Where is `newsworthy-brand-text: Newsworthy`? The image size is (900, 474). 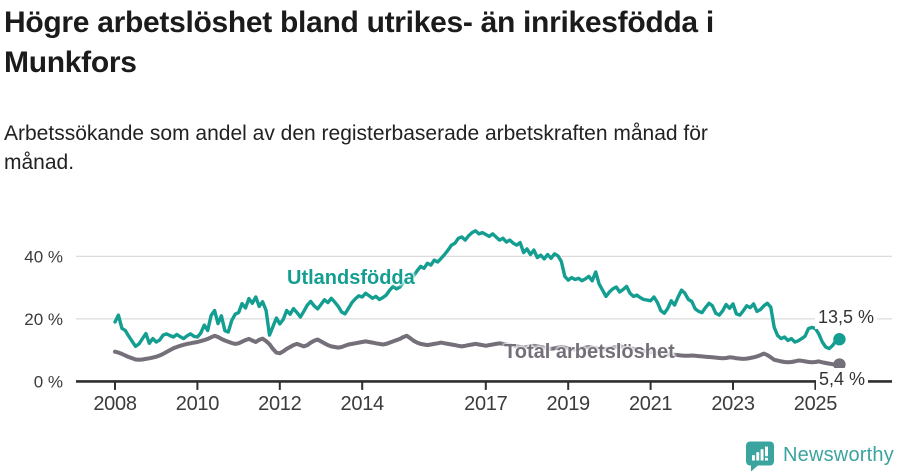
newsworthy-brand-text: Newsworthy is located at coordinates (838, 455).